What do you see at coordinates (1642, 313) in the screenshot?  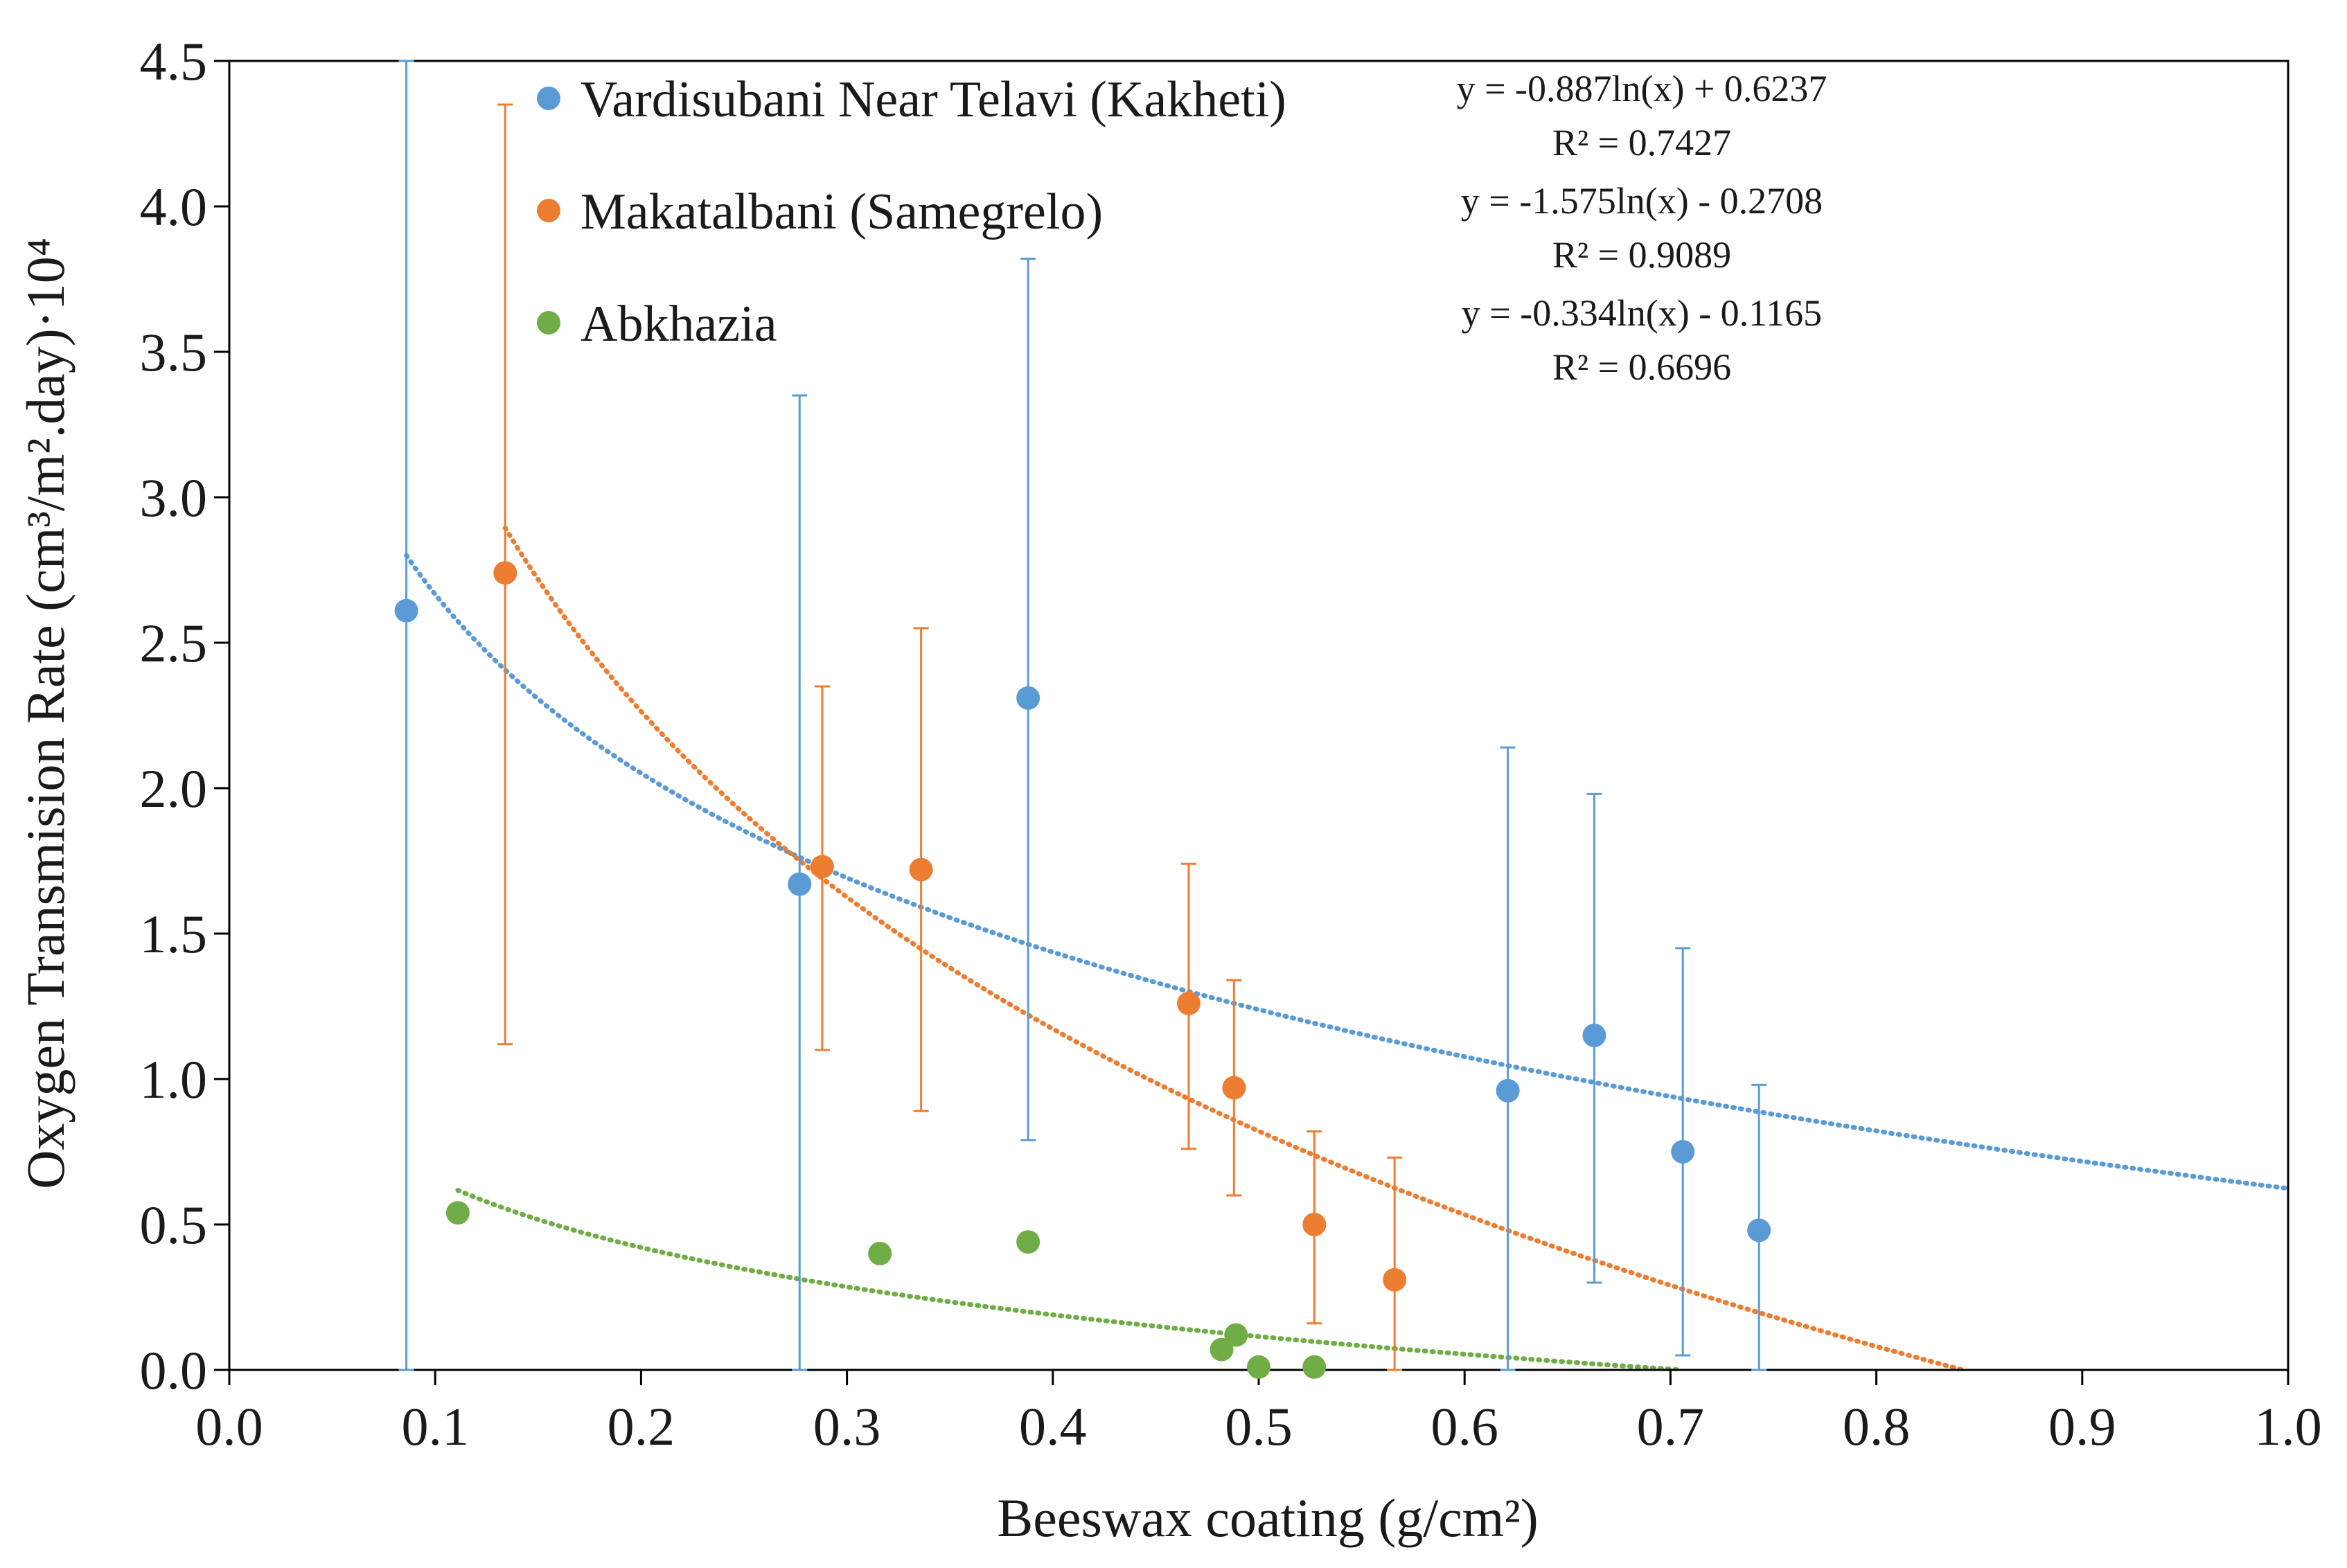 I see `trendline-equation-2: y = -0.334ln(x) - 0.1165` at bounding box center [1642, 313].